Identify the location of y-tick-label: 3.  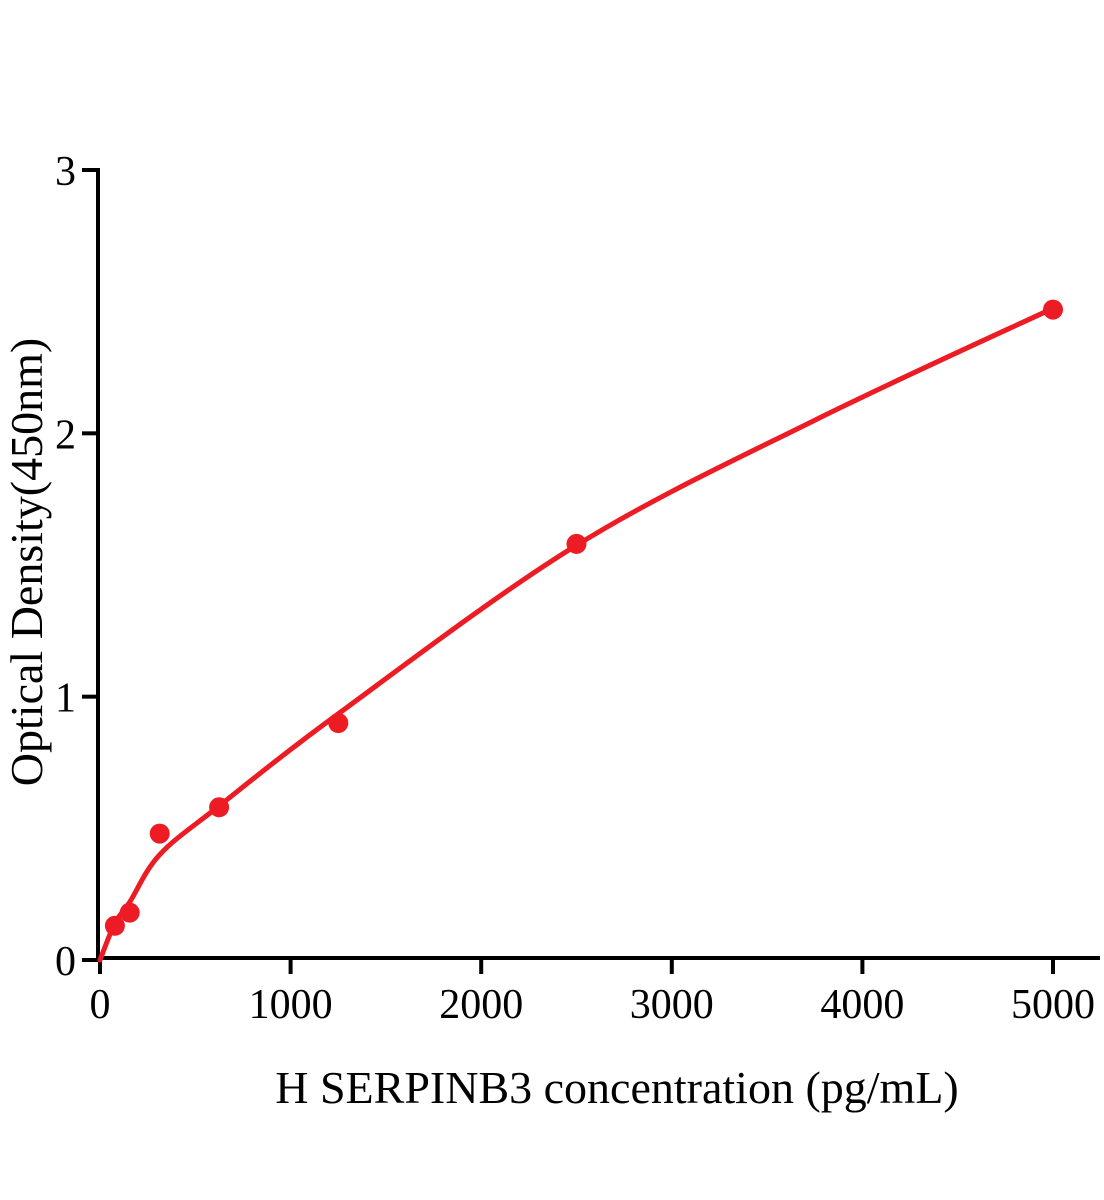
(65, 172).